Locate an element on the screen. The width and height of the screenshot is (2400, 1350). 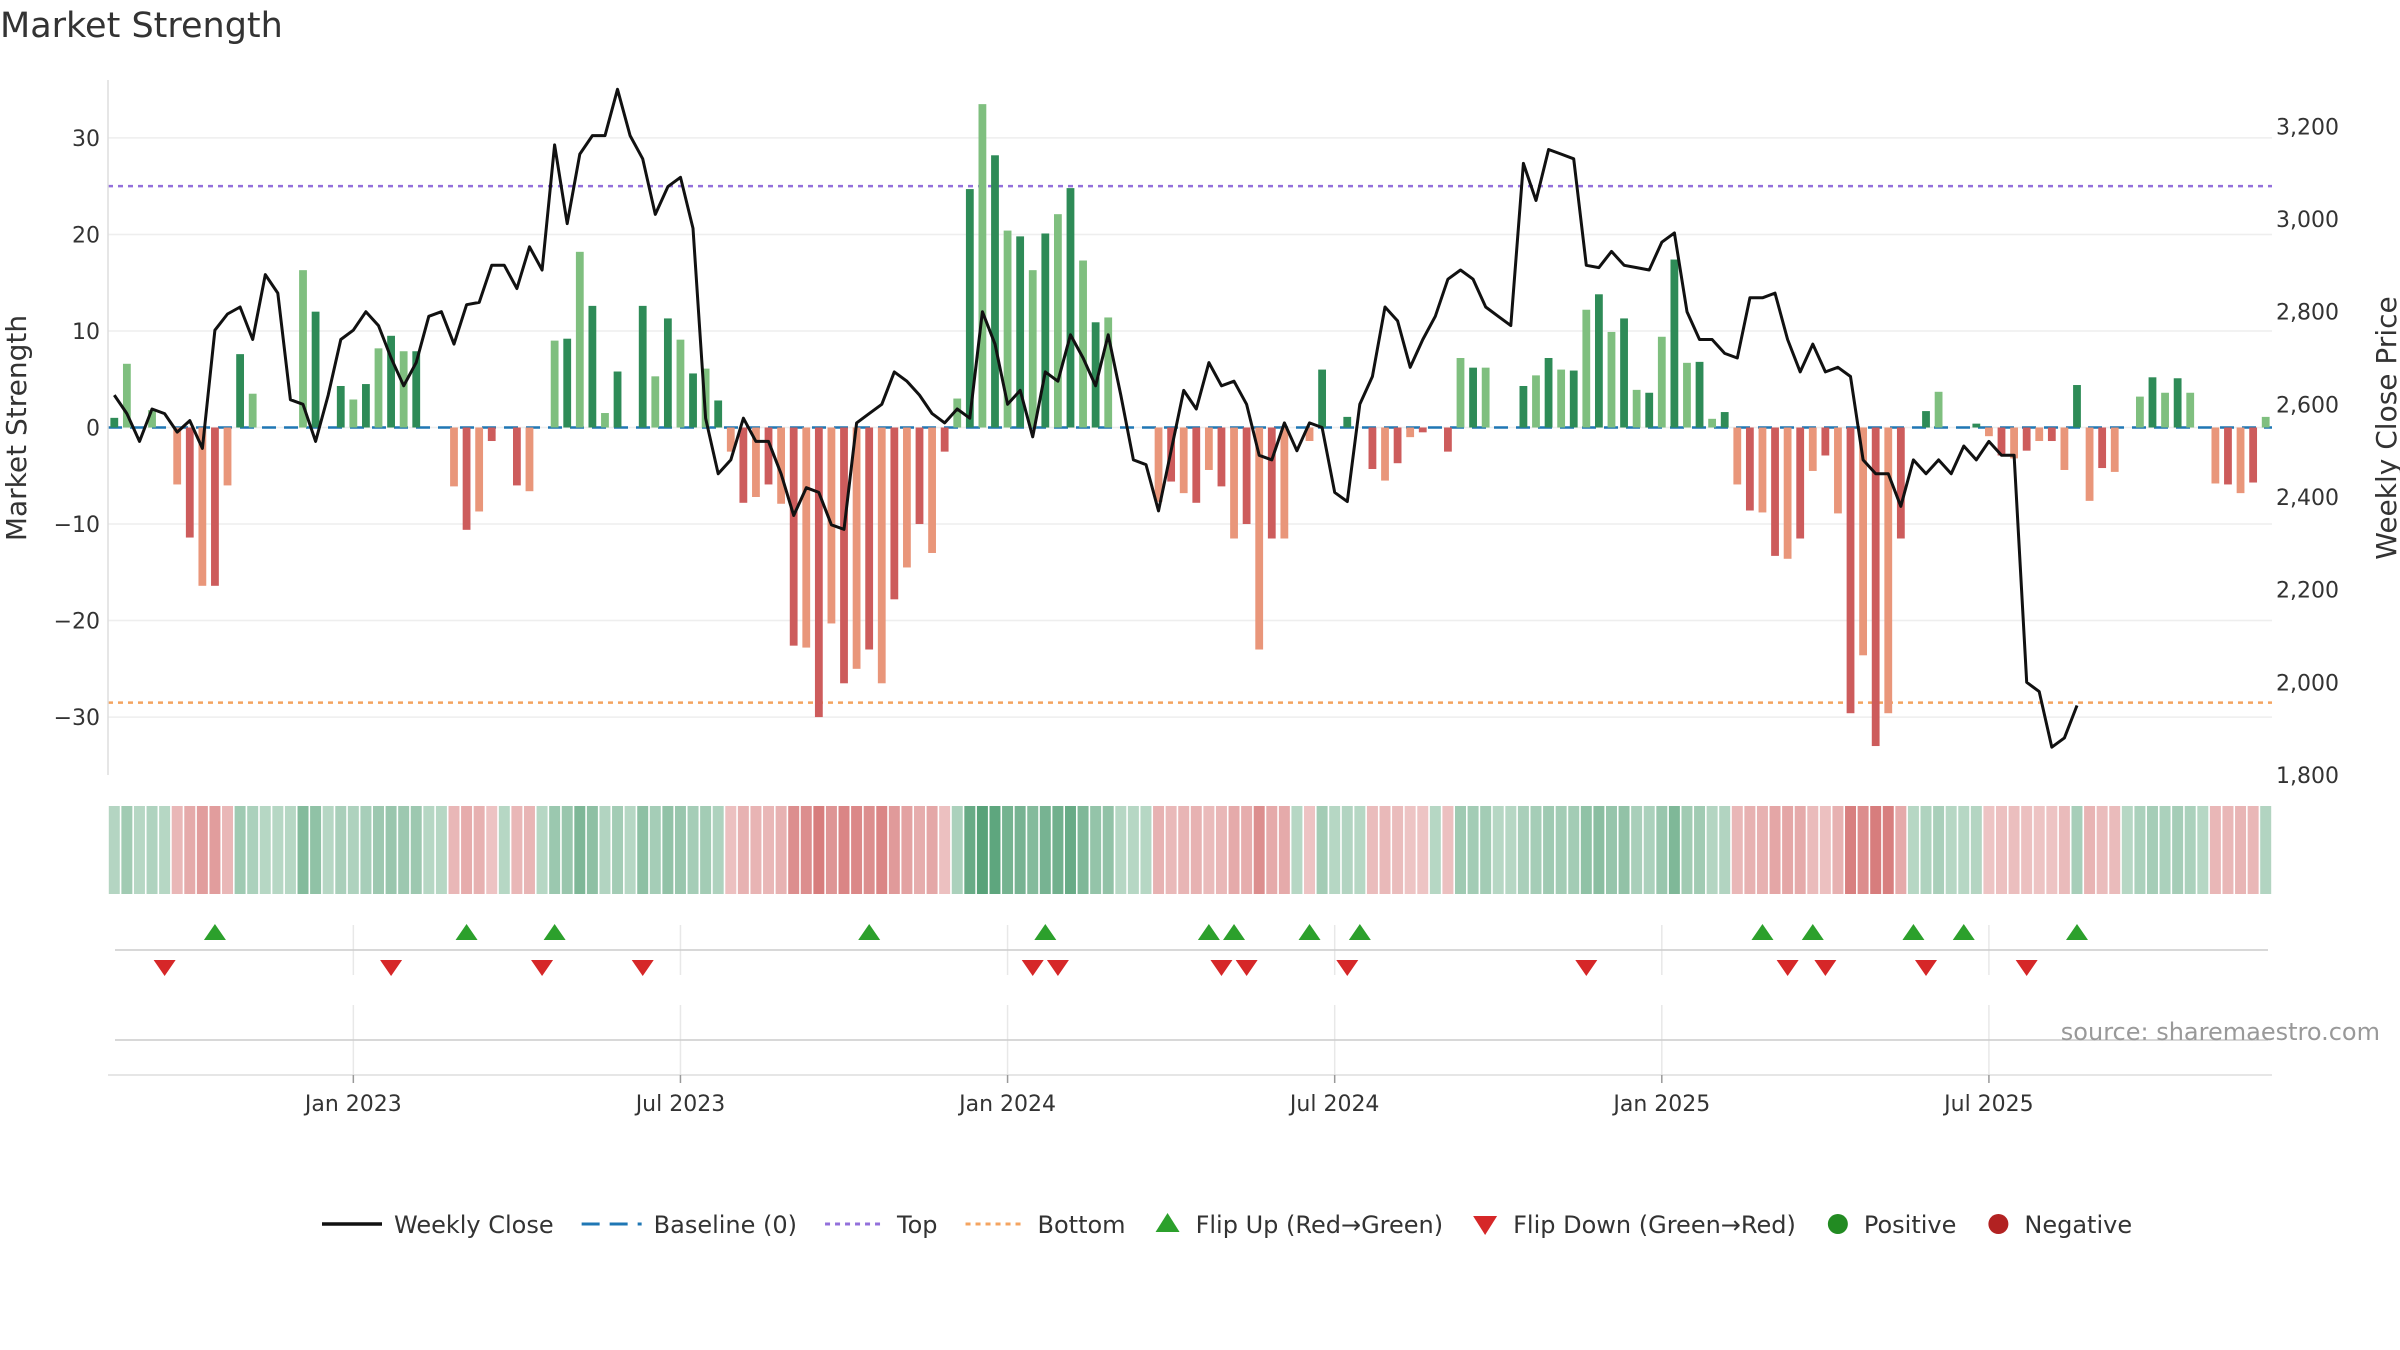
x-tick-label: Jan 2025 is located at coordinates (1660, 1104).